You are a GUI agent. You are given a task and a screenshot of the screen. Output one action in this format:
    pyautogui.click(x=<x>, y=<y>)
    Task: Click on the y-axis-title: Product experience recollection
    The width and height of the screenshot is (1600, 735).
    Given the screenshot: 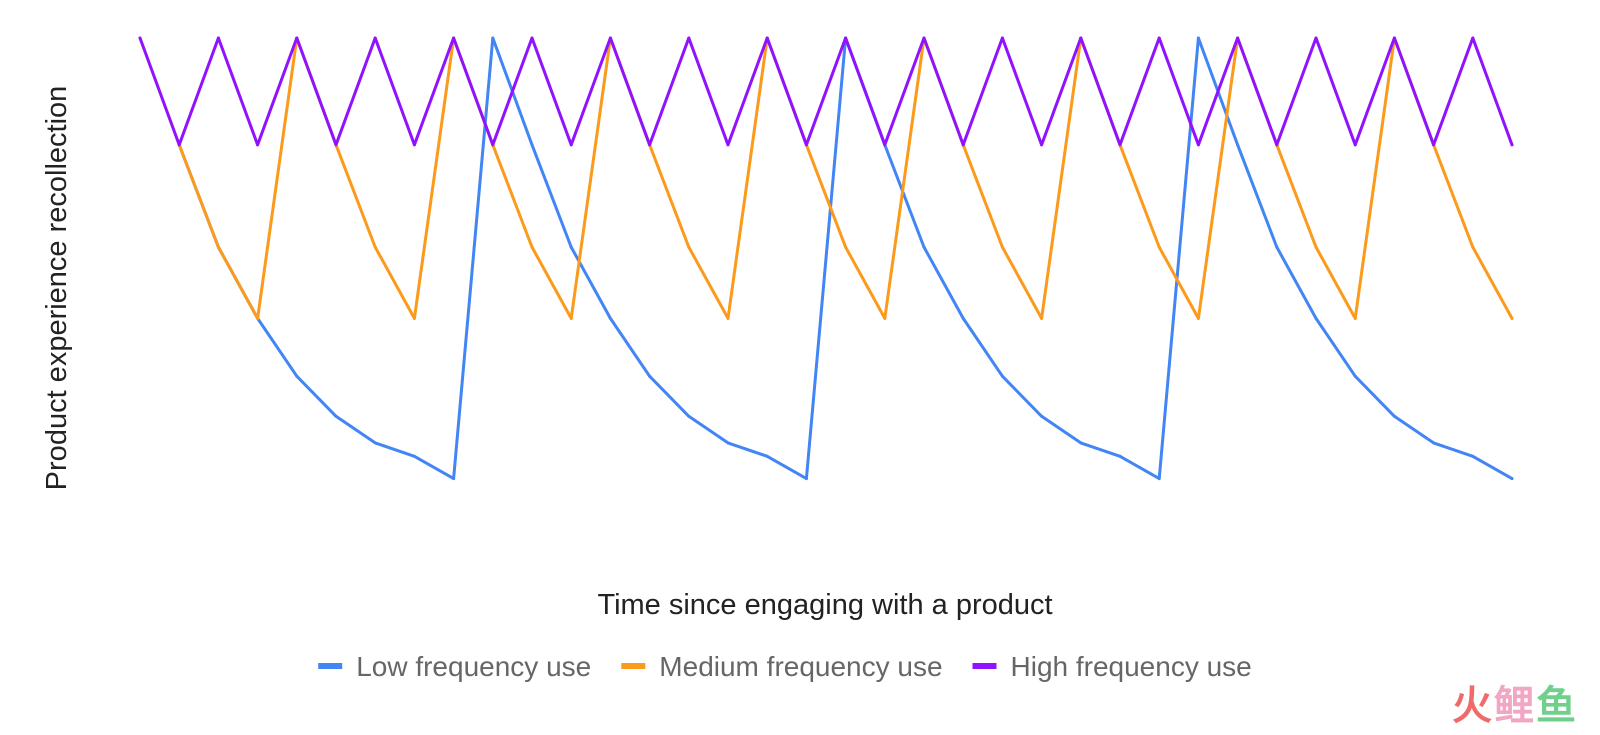 What is the action you would take?
    pyautogui.click(x=57, y=288)
    